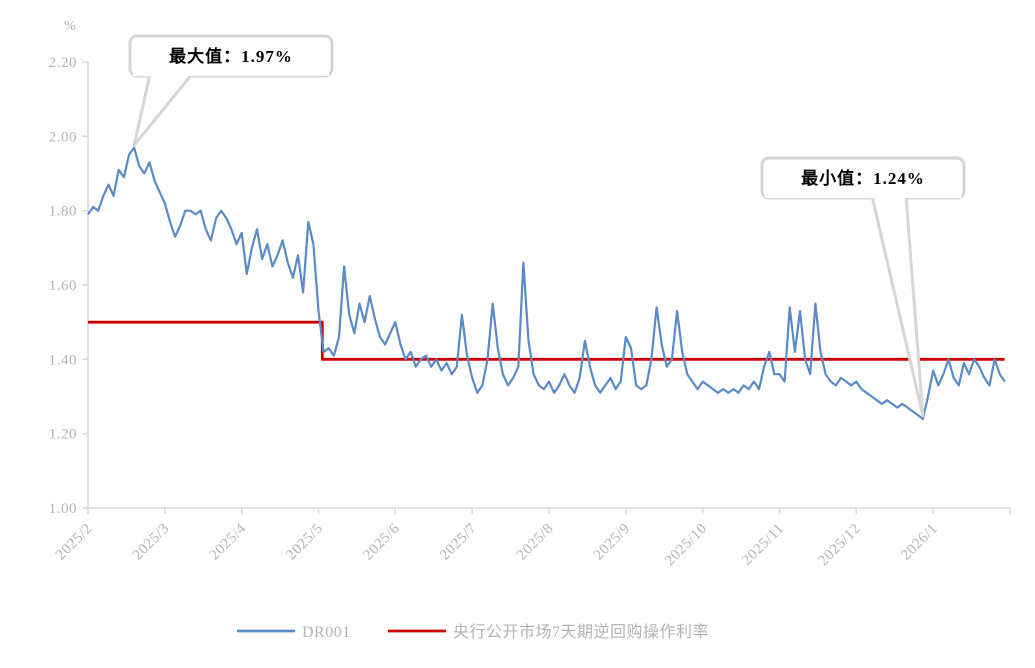  What do you see at coordinates (863, 178) in the screenshot?
I see `min-callout-label: 最小值：1.24%` at bounding box center [863, 178].